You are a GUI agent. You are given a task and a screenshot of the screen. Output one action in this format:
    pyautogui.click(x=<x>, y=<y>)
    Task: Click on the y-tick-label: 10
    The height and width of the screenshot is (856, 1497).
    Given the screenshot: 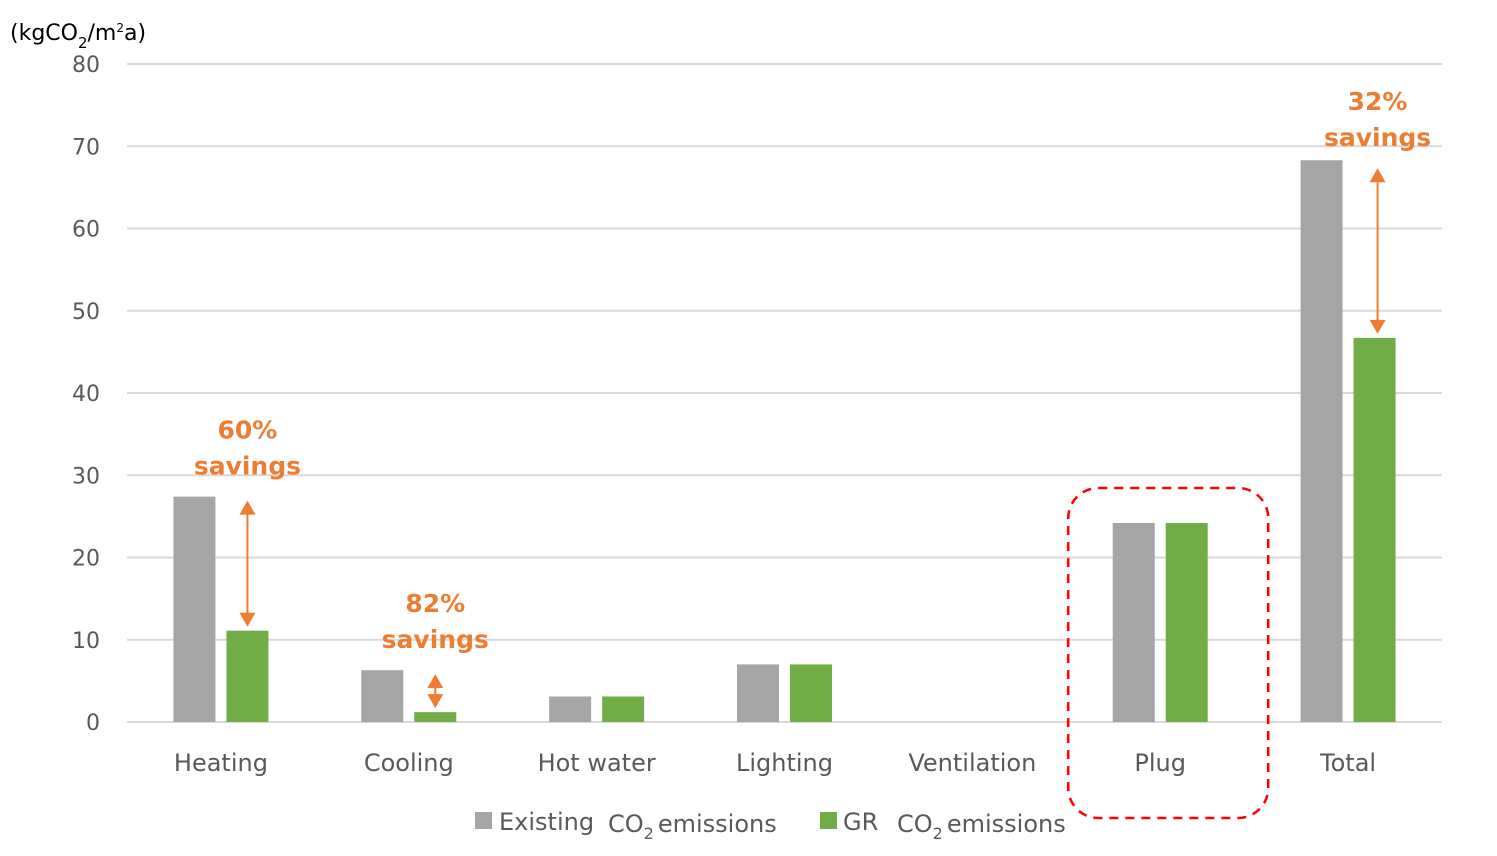 What is the action you would take?
    pyautogui.click(x=86, y=641)
    